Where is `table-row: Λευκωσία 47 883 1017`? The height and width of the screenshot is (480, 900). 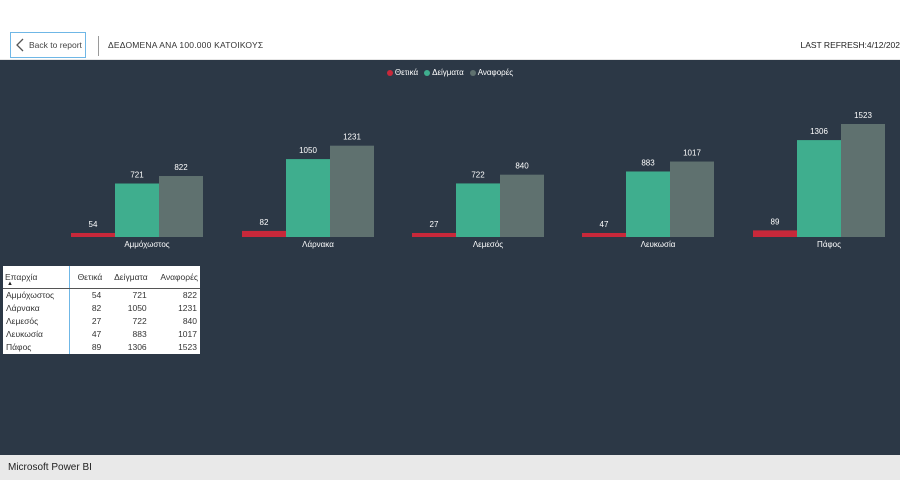 table-row: Λευκωσία 47 883 1017 is located at coordinates (101, 334).